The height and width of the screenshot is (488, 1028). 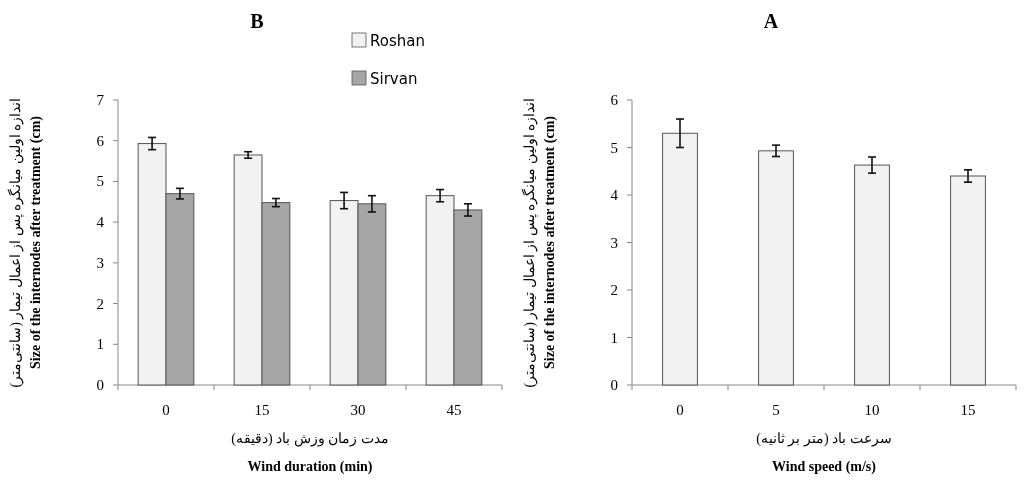 I want to click on x-tick-label: 45, so click(x=454, y=410).